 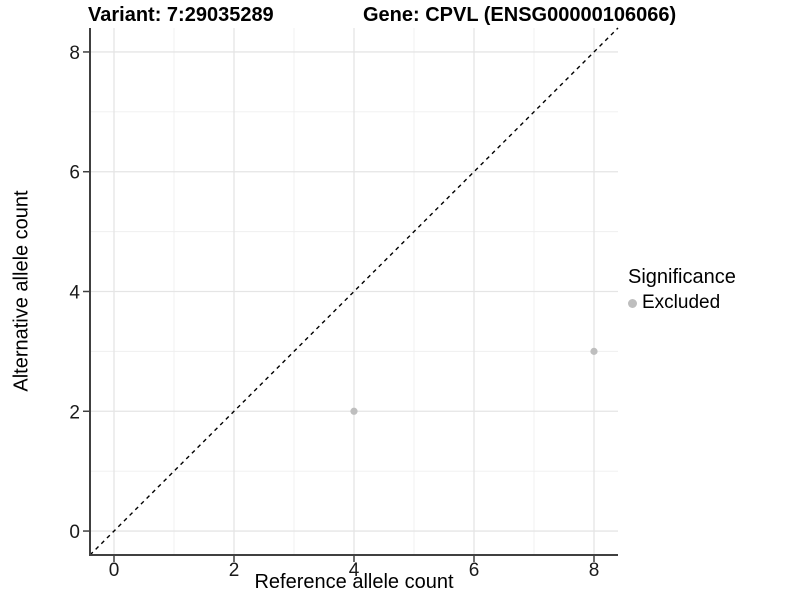 I want to click on legend-item-excluded: Excluded, so click(x=682, y=303).